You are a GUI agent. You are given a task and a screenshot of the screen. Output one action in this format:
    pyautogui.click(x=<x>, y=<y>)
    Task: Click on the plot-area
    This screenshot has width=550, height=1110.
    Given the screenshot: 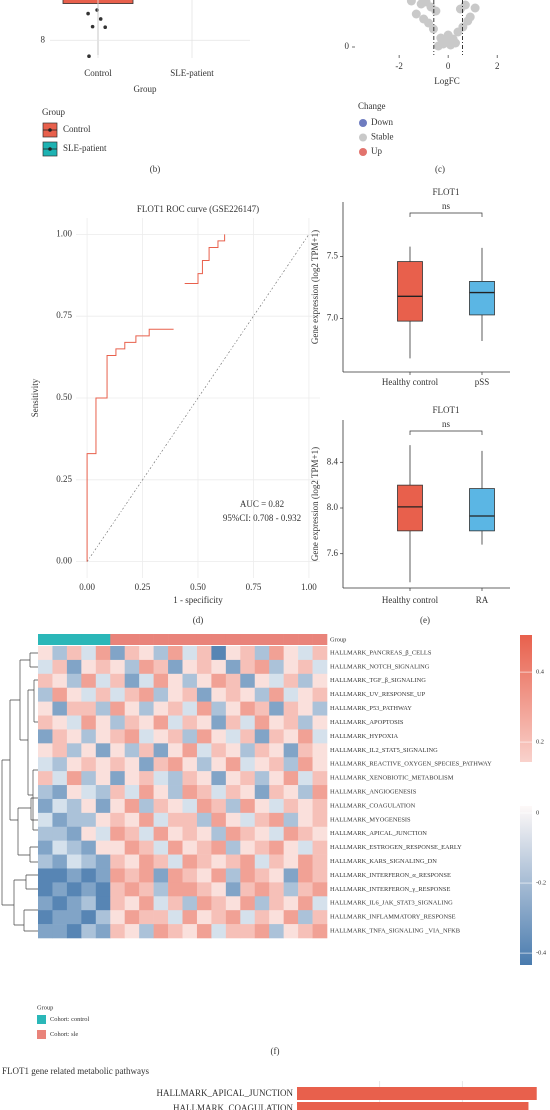 What is the action you would take?
    pyautogui.click(x=446, y=514)
    